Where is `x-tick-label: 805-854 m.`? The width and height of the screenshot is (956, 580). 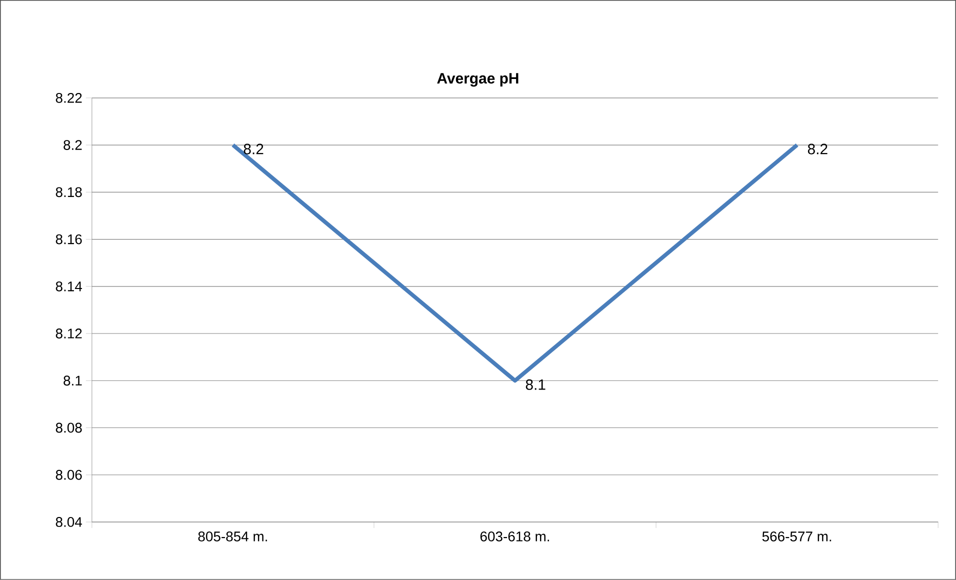
x-tick-label: 805-854 m. is located at coordinates (232, 537).